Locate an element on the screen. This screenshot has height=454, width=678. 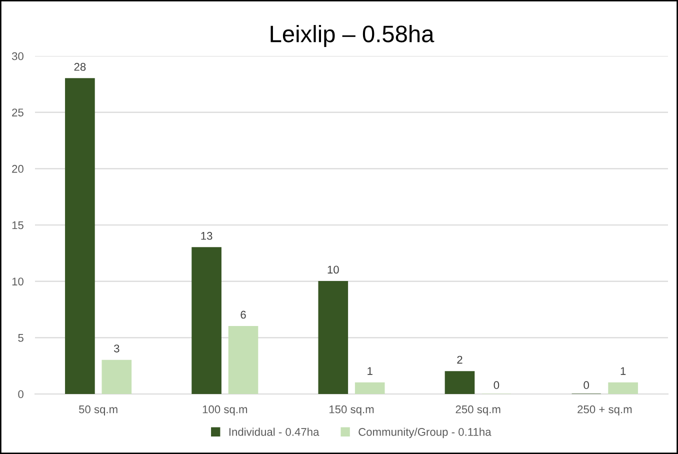
data-label: 3 is located at coordinates (117, 348).